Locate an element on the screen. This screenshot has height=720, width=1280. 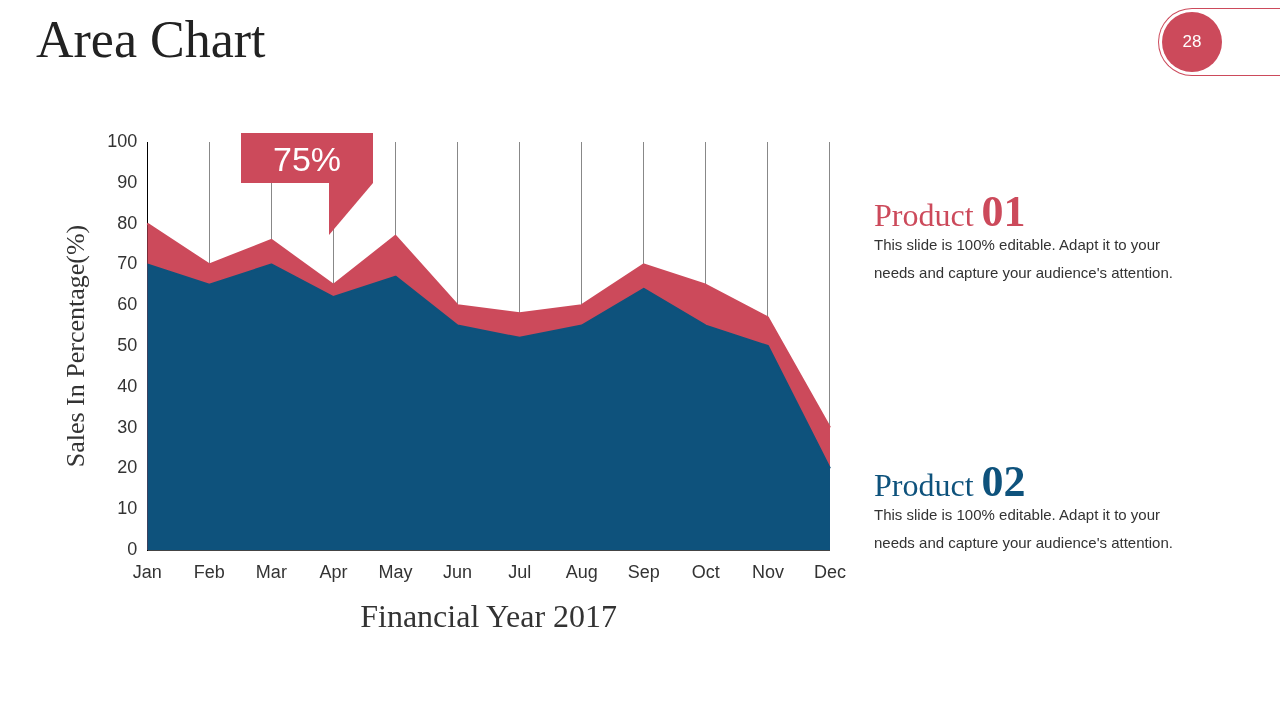
y-tick-label: 100 is located at coordinates (122, 140).